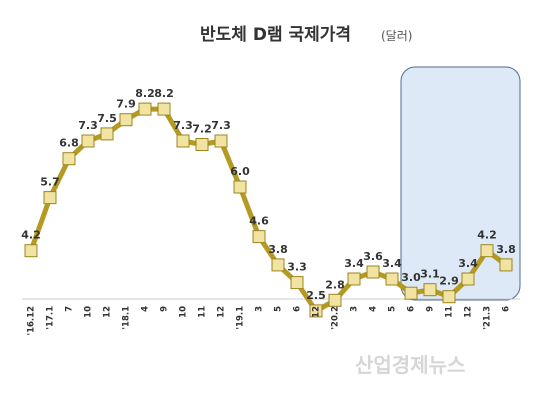 The image size is (540, 414). Describe the element at coordinates (449, 281) in the screenshot. I see `data-label: 2.9` at that location.